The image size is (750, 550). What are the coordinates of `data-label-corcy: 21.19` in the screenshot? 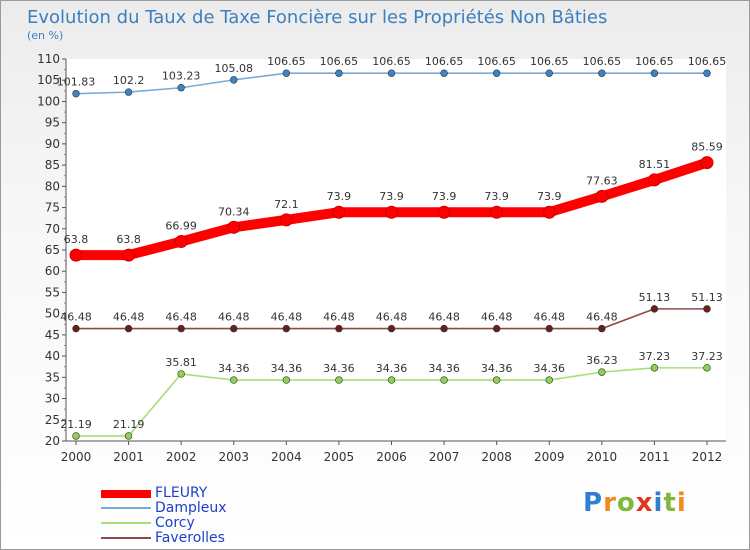 It's located at (76, 424).